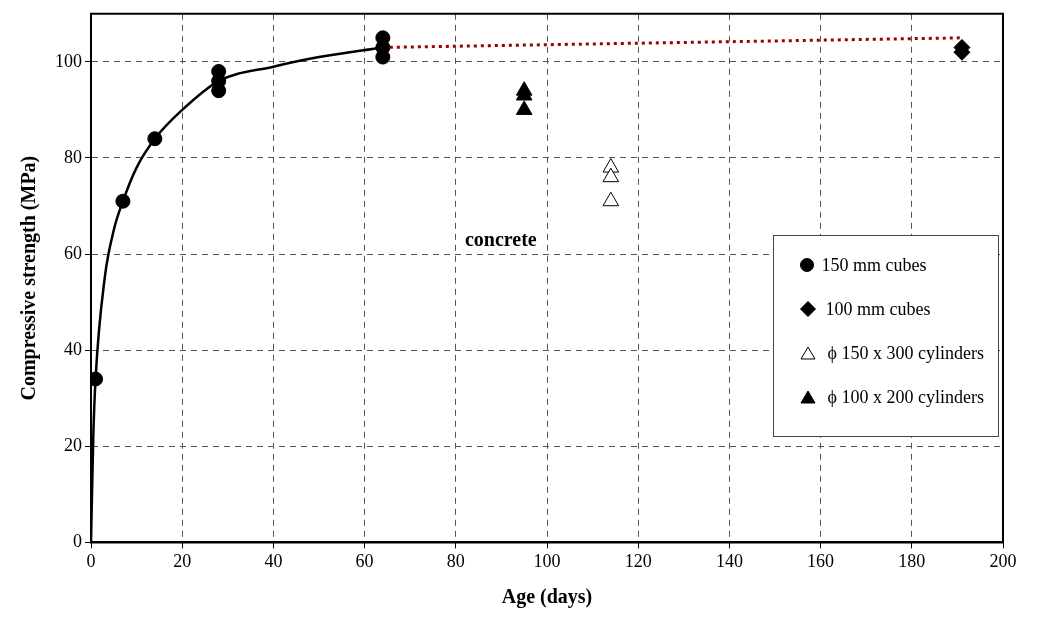 The image size is (1051, 628). What do you see at coordinates (68, 60) in the screenshot?
I see `y-tick-label: 100` at bounding box center [68, 60].